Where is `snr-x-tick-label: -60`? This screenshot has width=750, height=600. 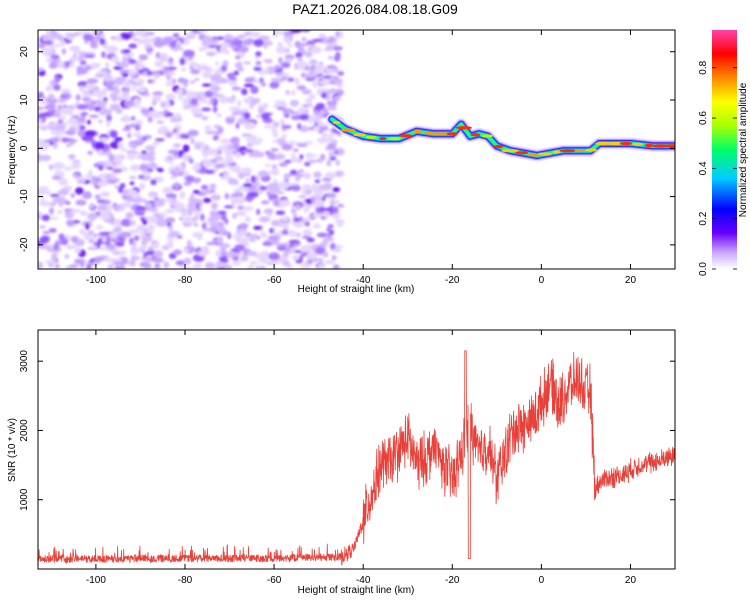
snr-x-tick-label: -60 is located at coordinates (274, 580).